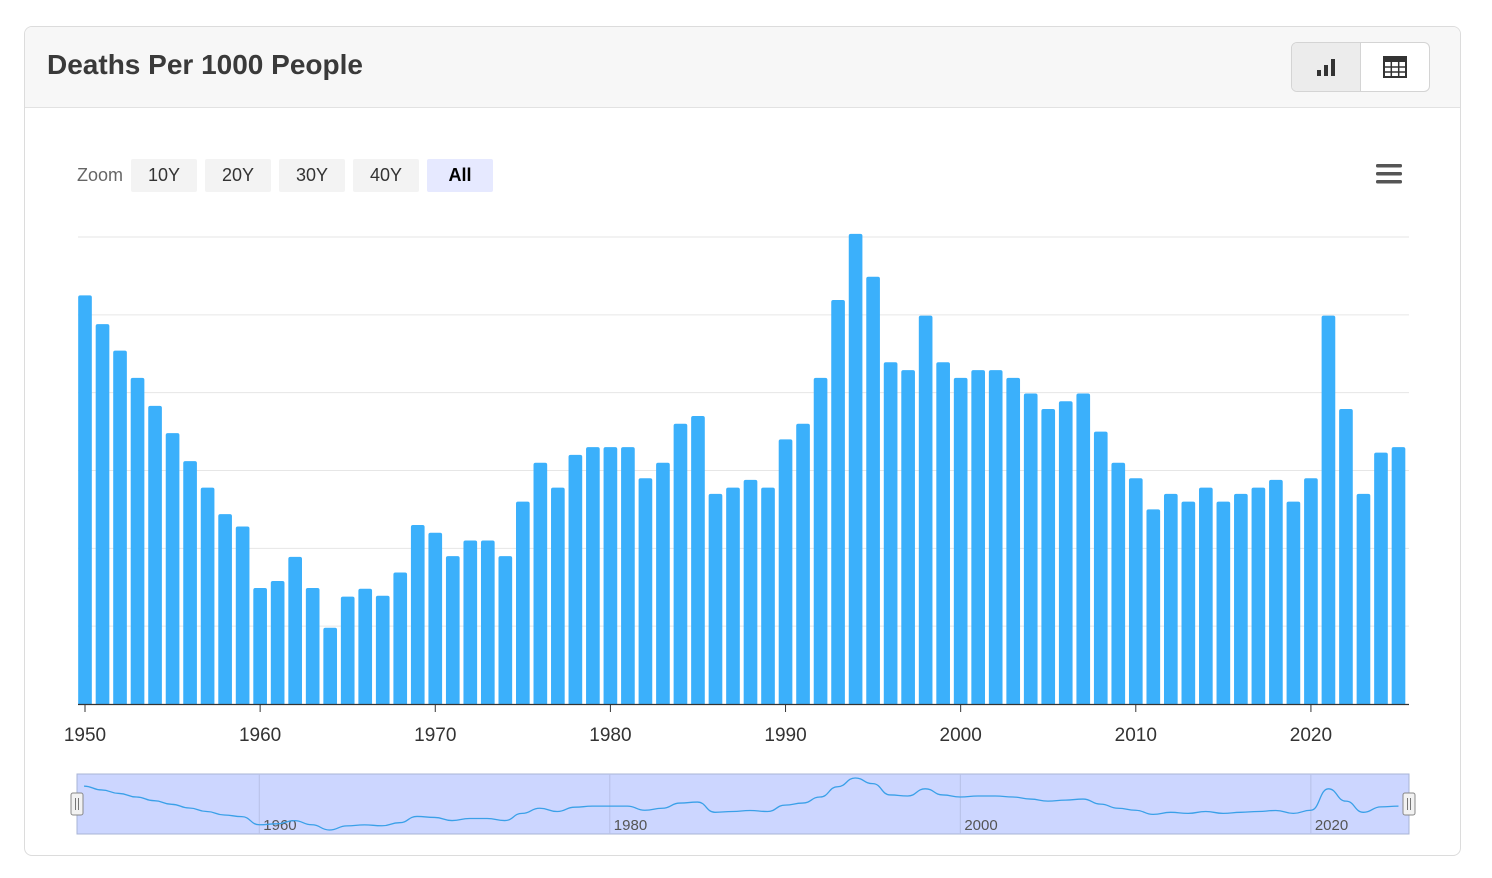 This screenshot has height=878, width=1492. Describe the element at coordinates (238, 175) in the screenshot. I see `zoom-20y-button: 20Y` at that location.